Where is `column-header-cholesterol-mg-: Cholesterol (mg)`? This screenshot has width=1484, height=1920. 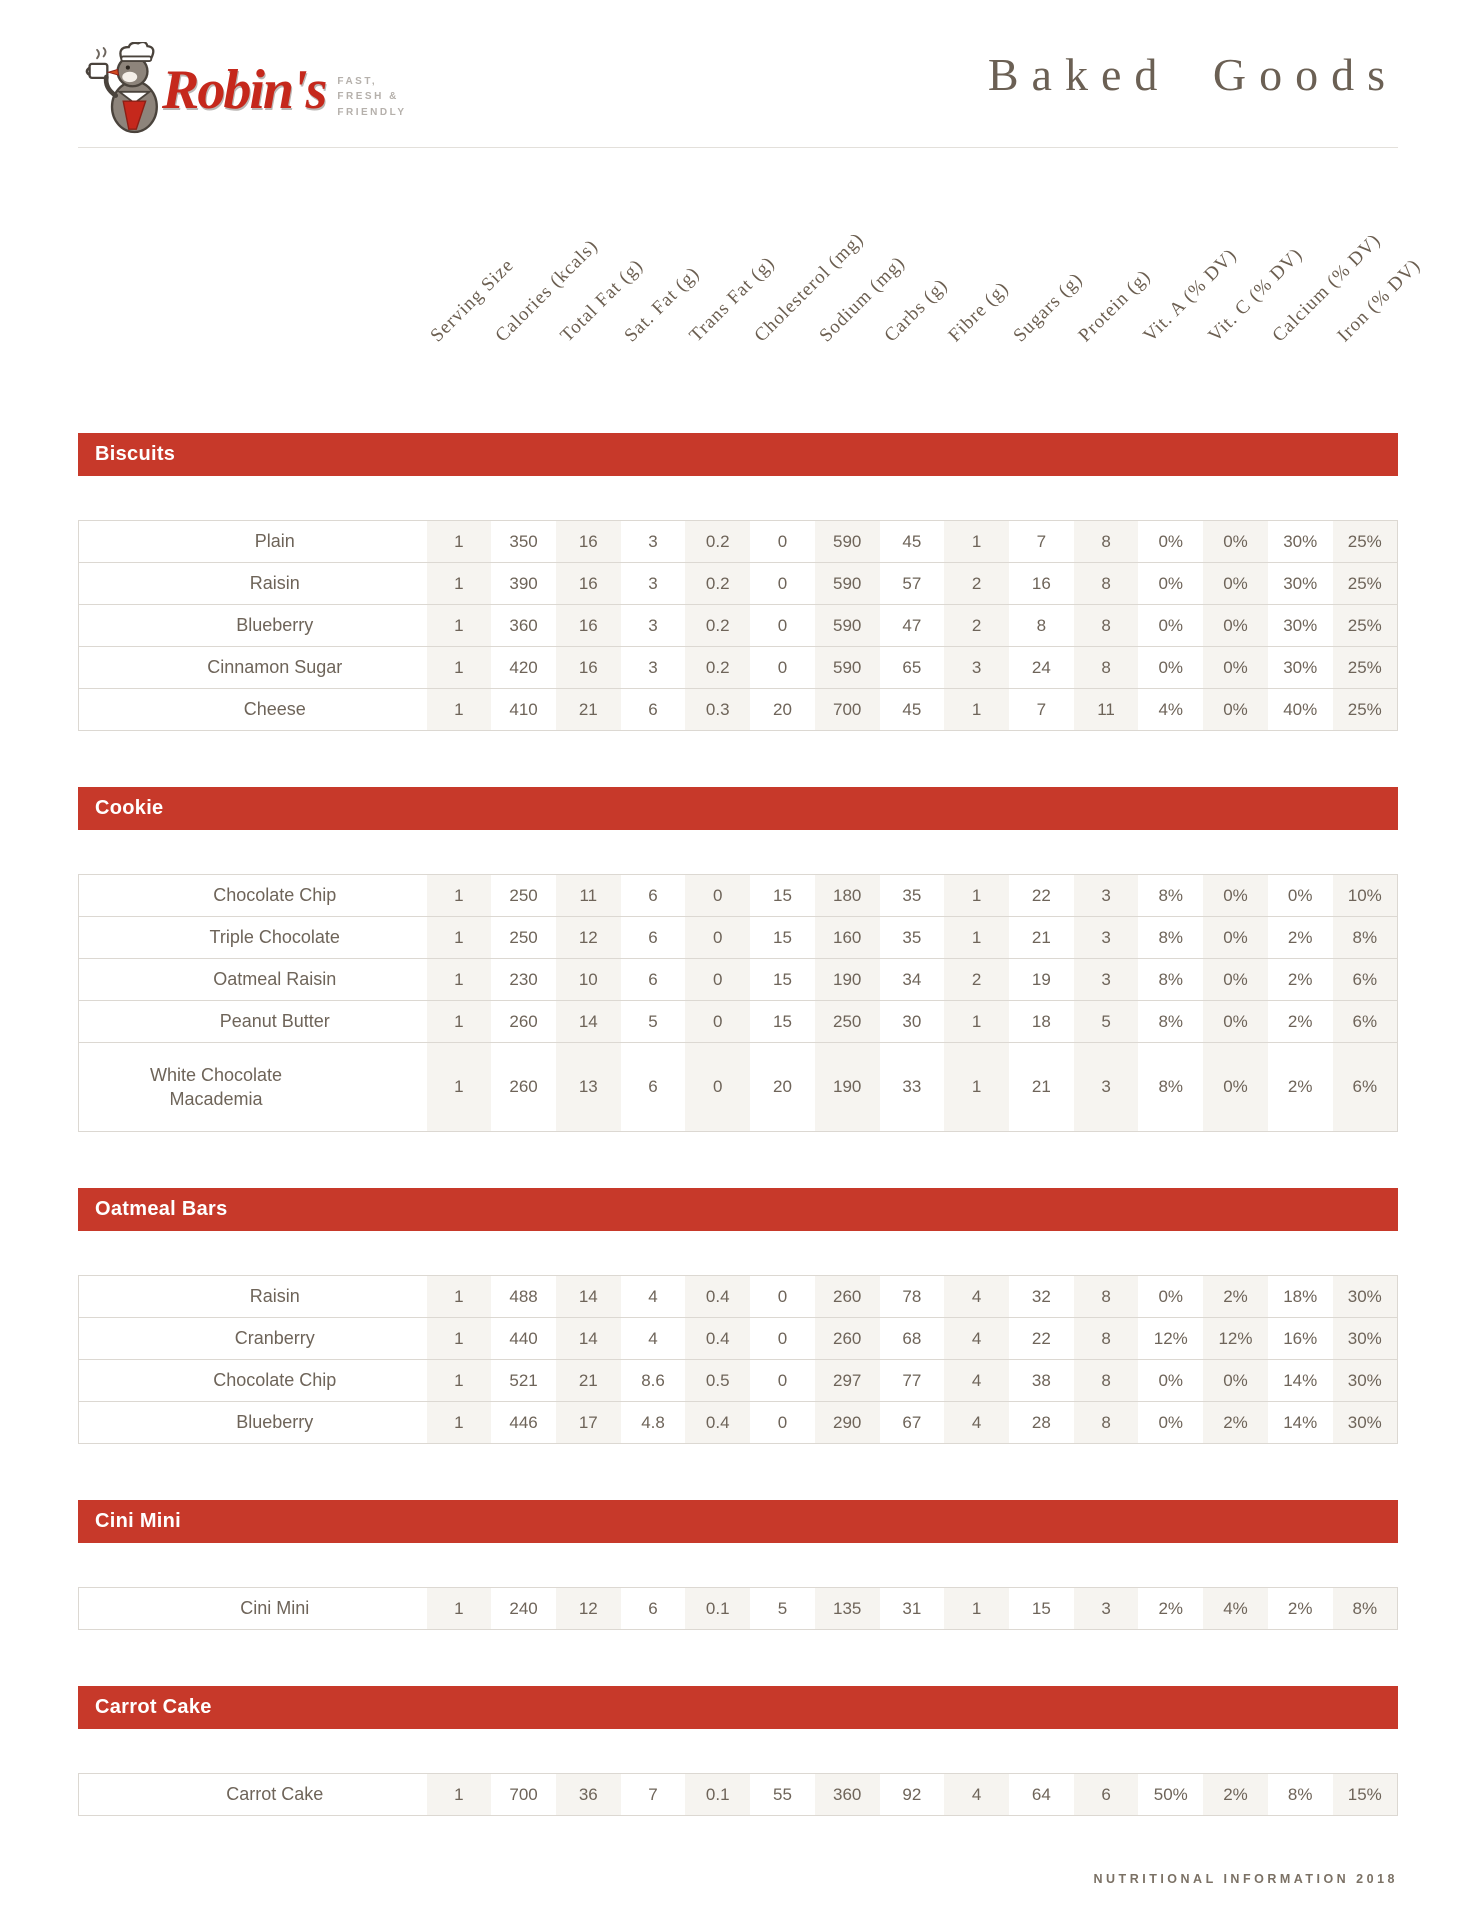 column-header-cholesterol-mg-: Cholesterol (mg) is located at coordinates (809, 287).